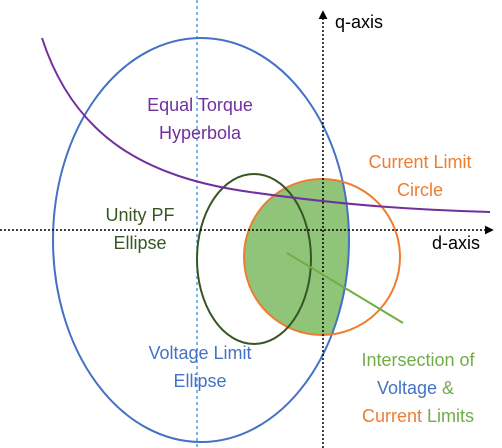  I want to click on label: Unity PF, so click(139, 215).